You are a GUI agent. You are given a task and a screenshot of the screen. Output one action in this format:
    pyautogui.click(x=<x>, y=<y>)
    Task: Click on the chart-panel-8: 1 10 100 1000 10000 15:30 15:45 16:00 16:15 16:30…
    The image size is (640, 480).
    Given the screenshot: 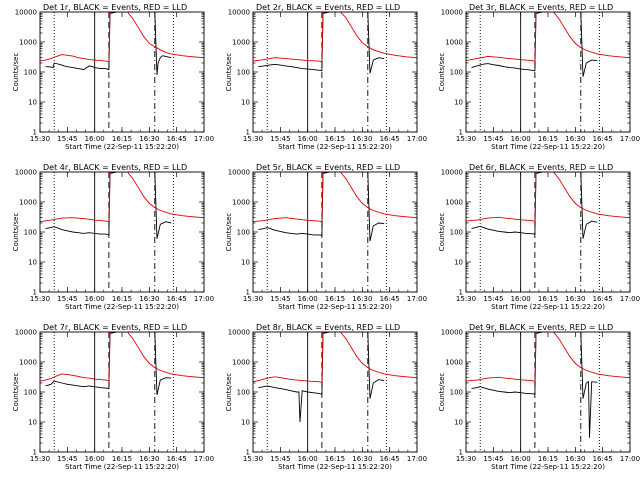 What is the action you would take?
    pyautogui.click(x=326, y=397)
    